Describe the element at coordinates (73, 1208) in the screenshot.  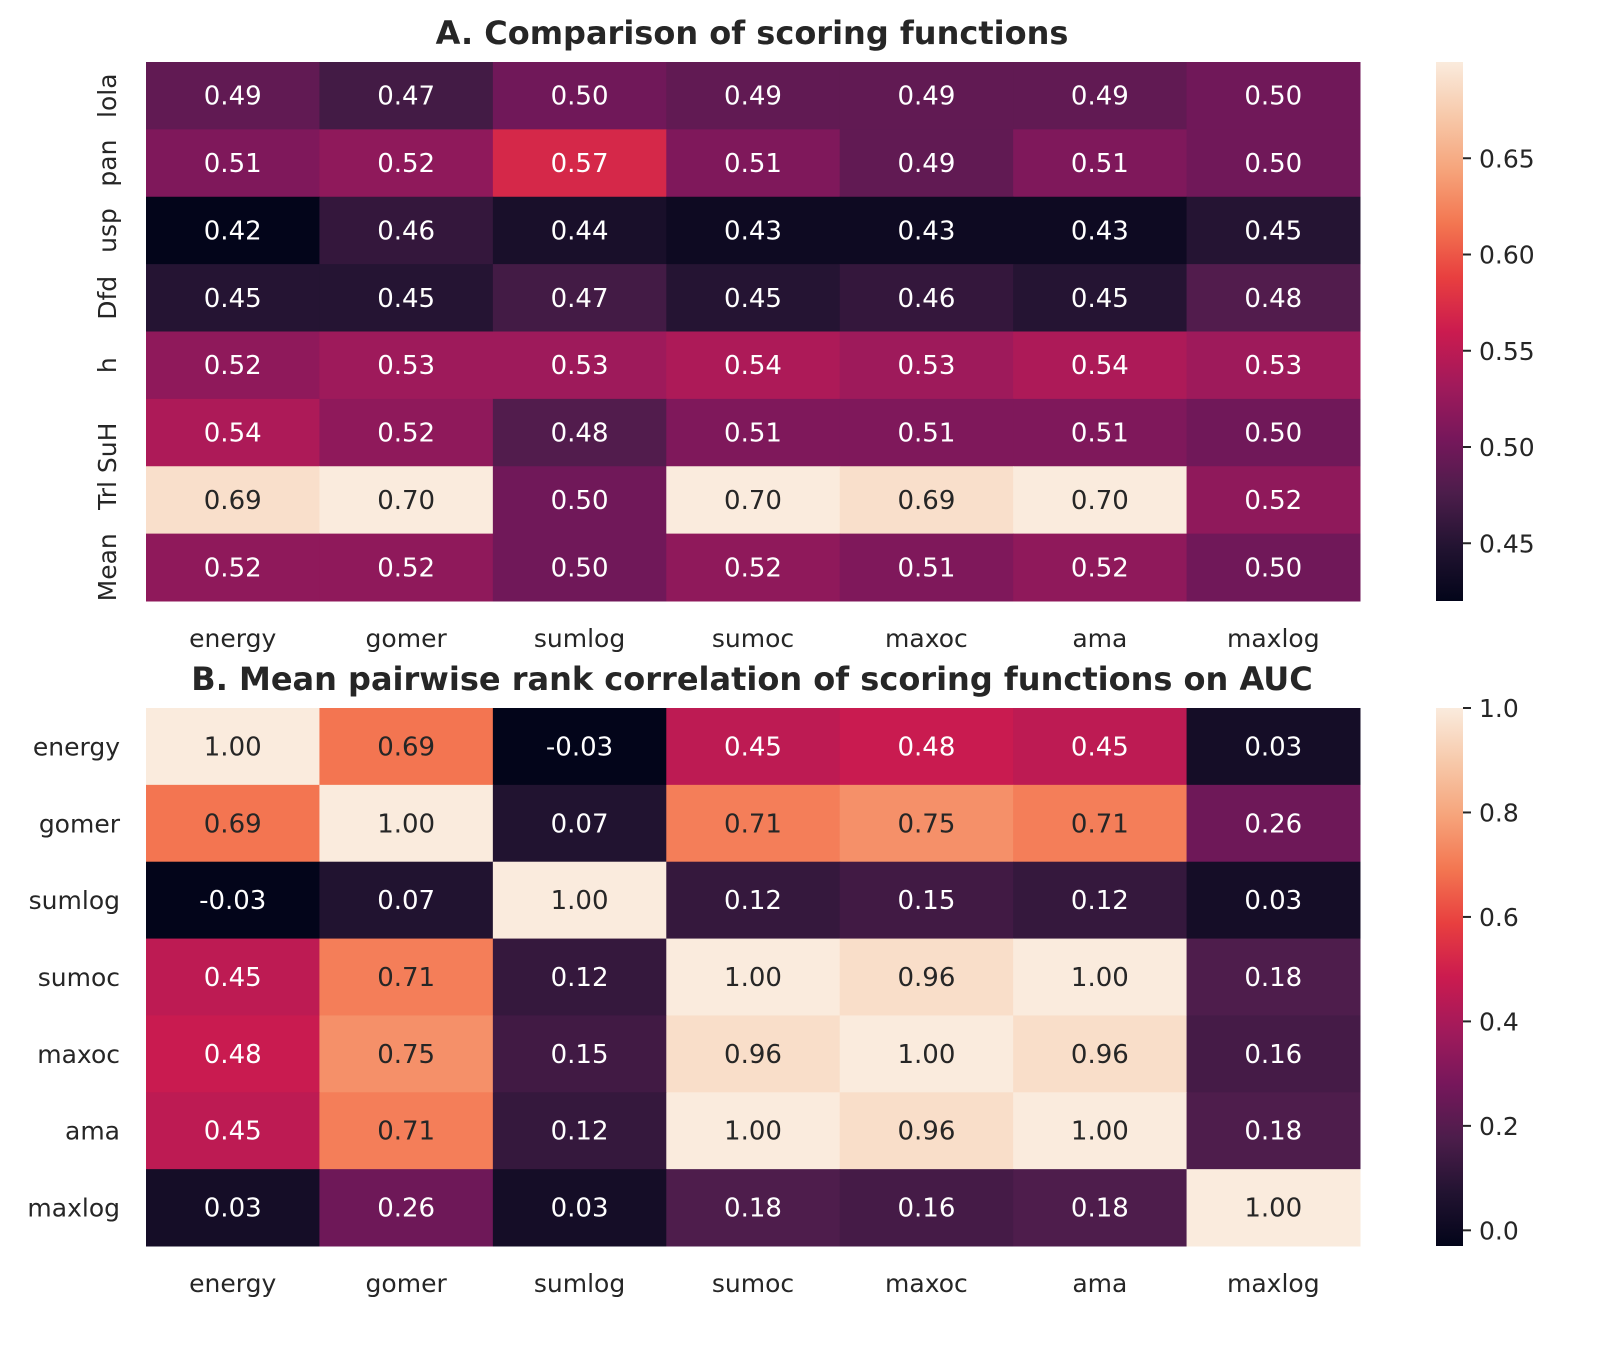
I see `y-tick-label: maxlog` at that location.